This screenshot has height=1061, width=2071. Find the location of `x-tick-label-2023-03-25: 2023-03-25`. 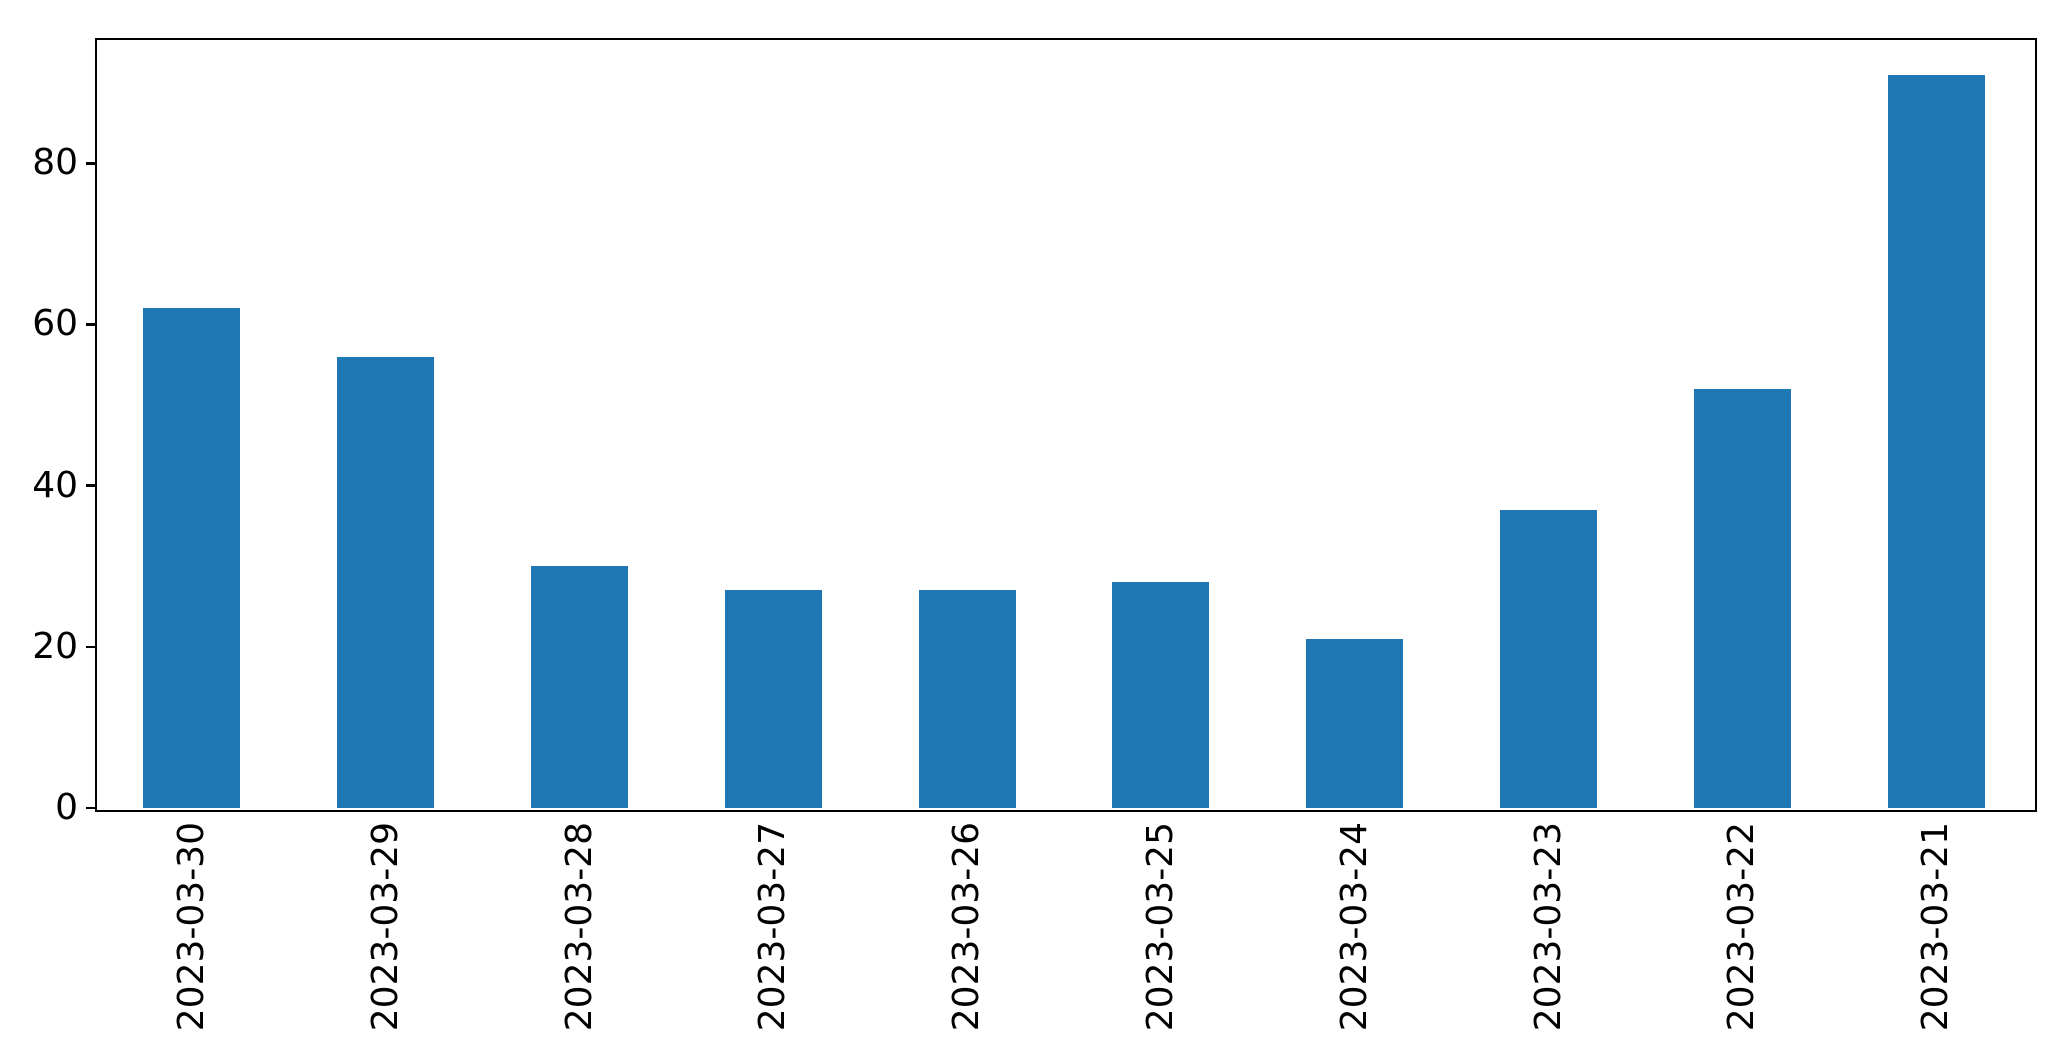

x-tick-label-2023-03-25: 2023-03-25 is located at coordinates (1160, 927).